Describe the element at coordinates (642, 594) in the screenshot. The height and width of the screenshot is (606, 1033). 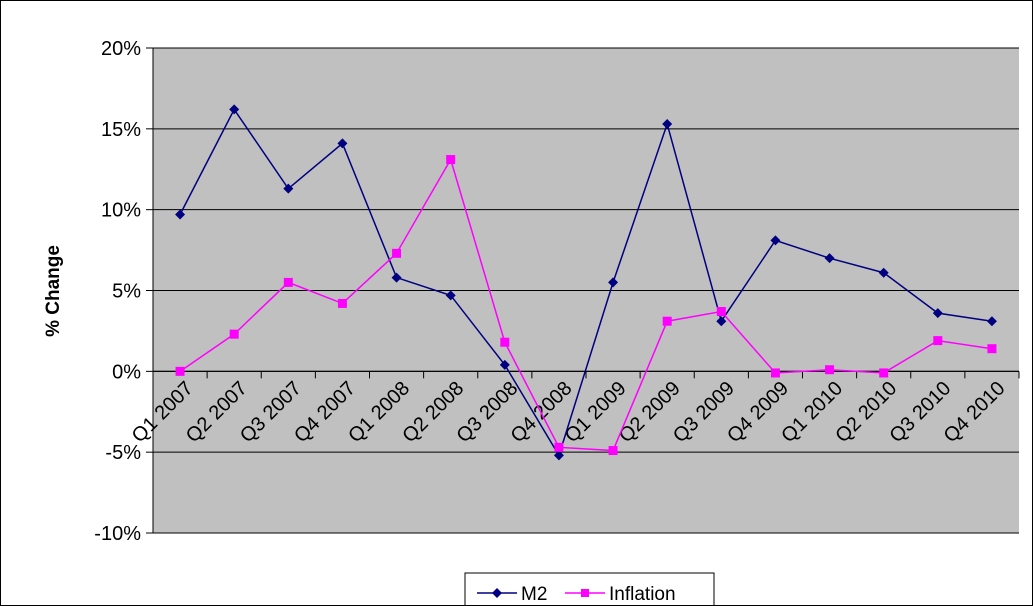
I see `legend-label-inflation: Inflation` at that location.